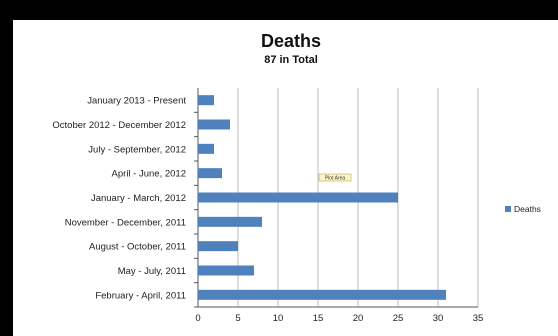 Image resolution: width=558 pixels, height=336 pixels. I want to click on category-label: January 2013 - Present, so click(136, 101).